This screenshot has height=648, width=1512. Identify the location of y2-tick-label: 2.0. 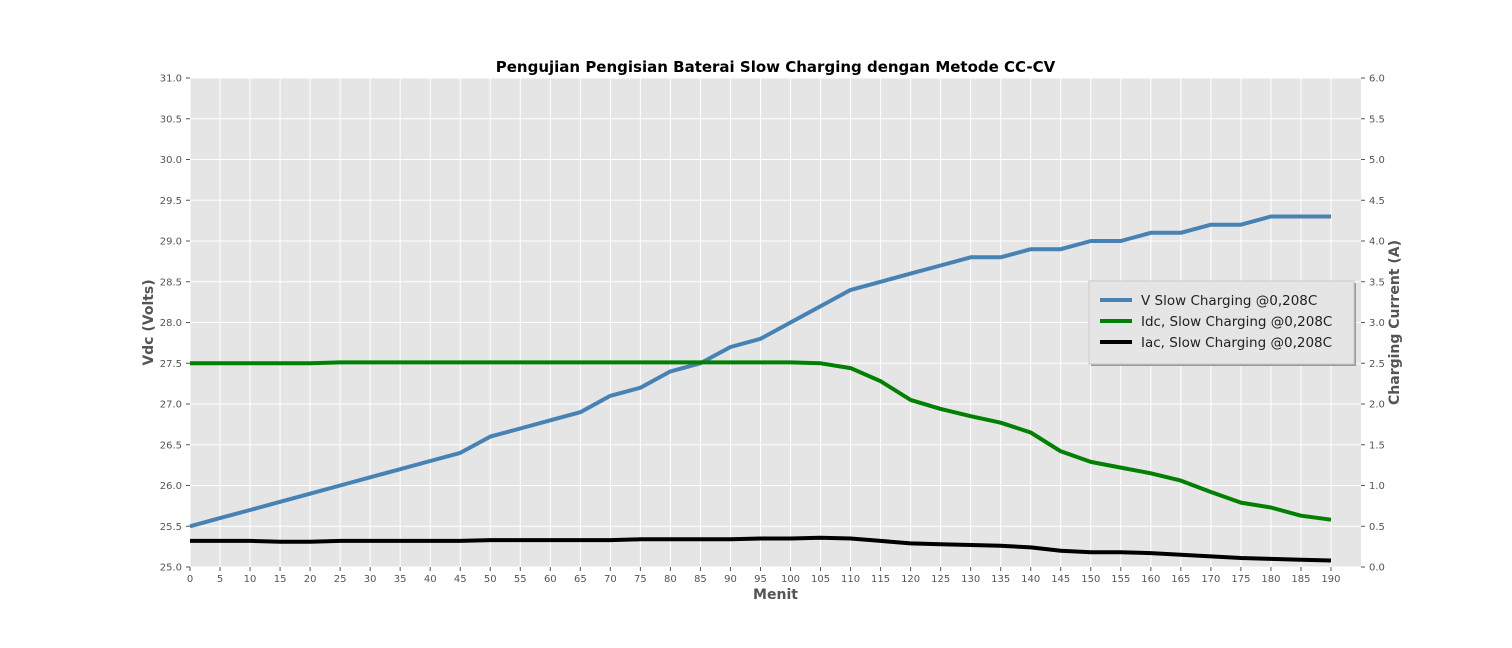
(1377, 405).